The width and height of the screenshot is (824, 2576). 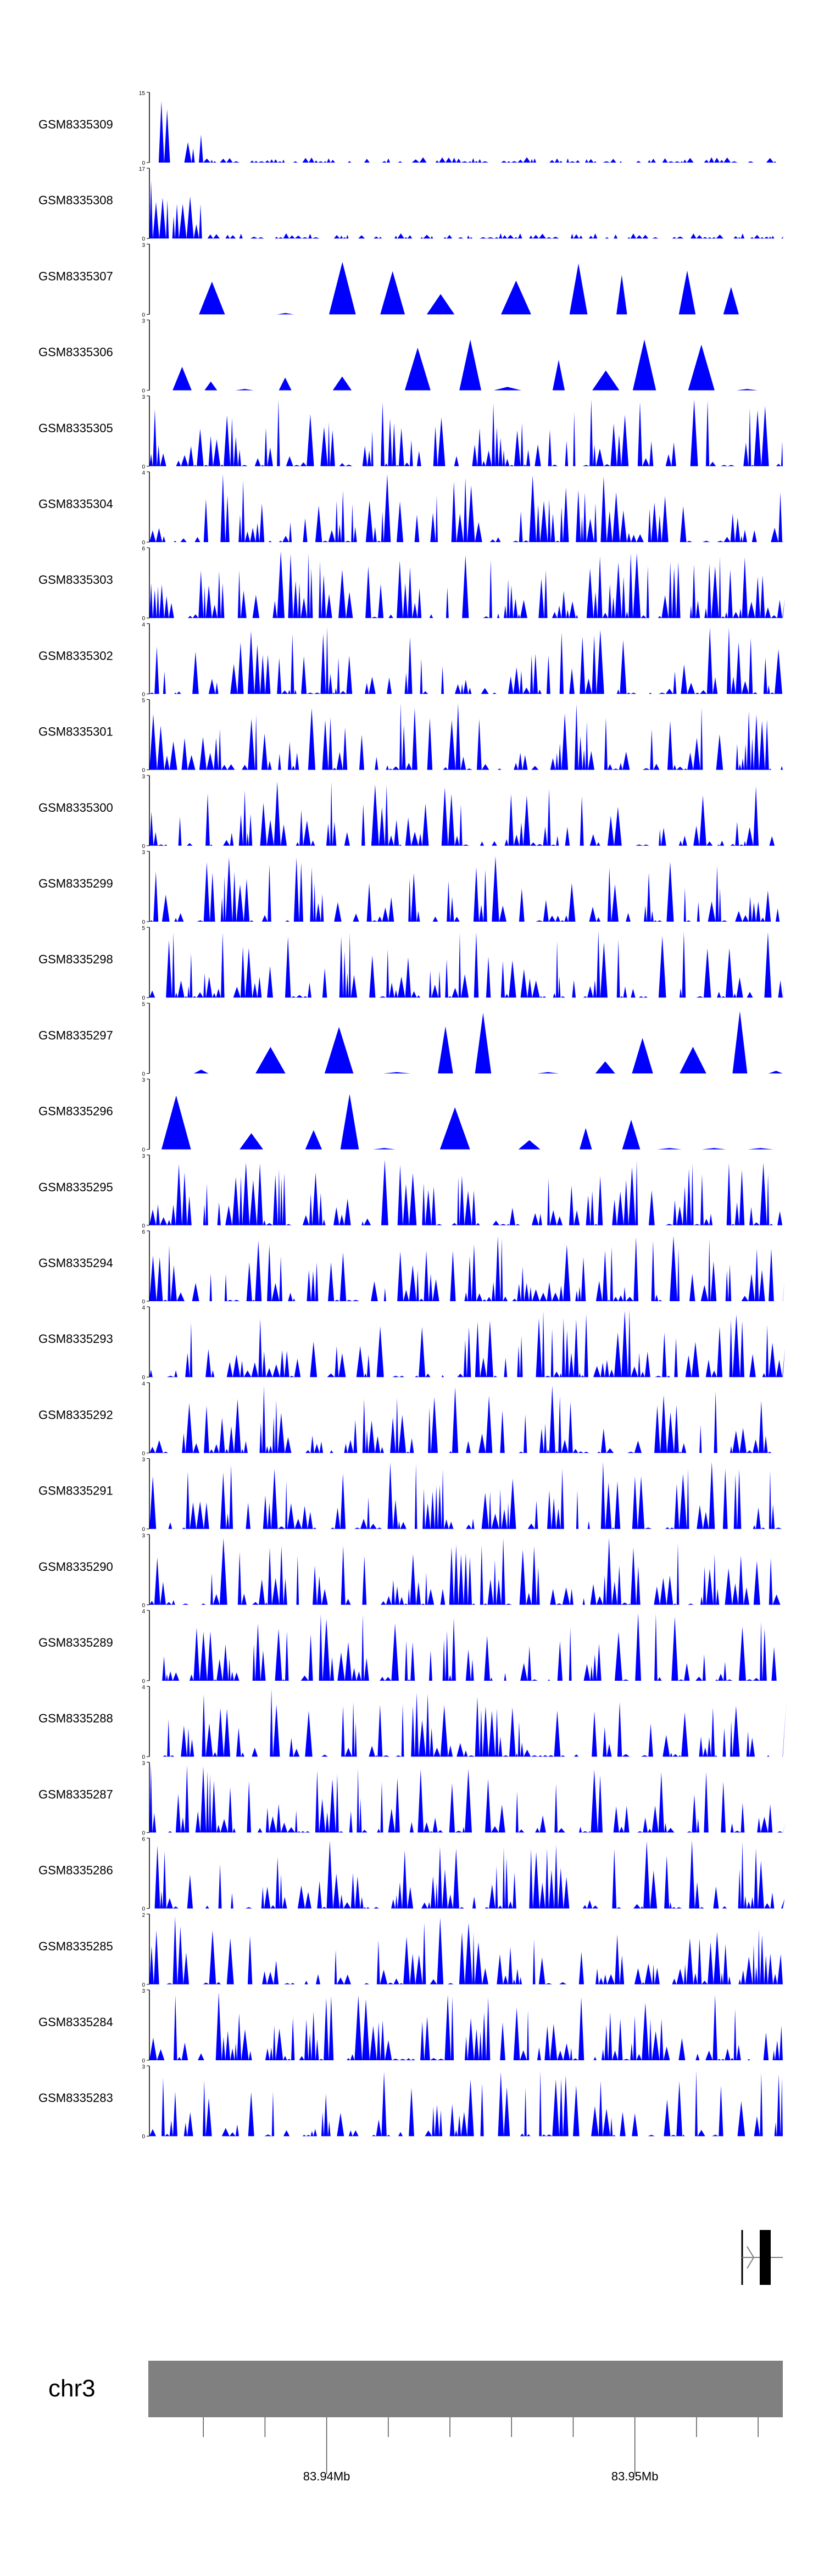 I want to click on track-GSM8335297: 5 0 GSM8335297, so click(x=411, y=1039).